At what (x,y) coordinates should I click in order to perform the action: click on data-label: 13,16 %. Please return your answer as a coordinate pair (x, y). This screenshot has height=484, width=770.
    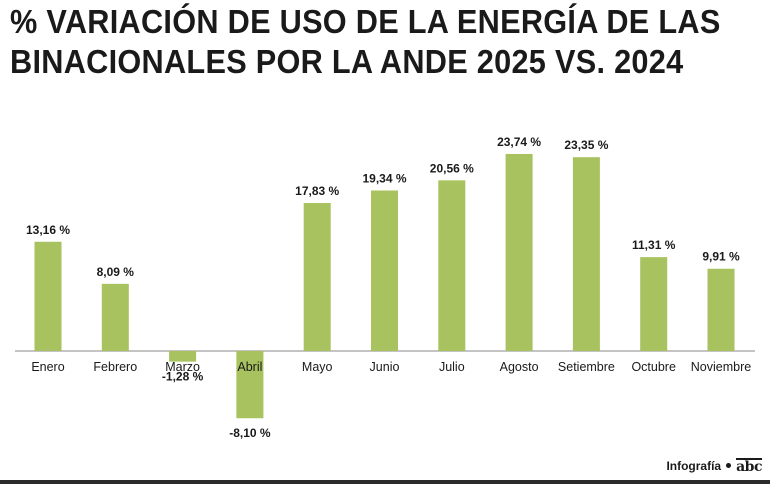
    Looking at the image, I should click on (48, 230).